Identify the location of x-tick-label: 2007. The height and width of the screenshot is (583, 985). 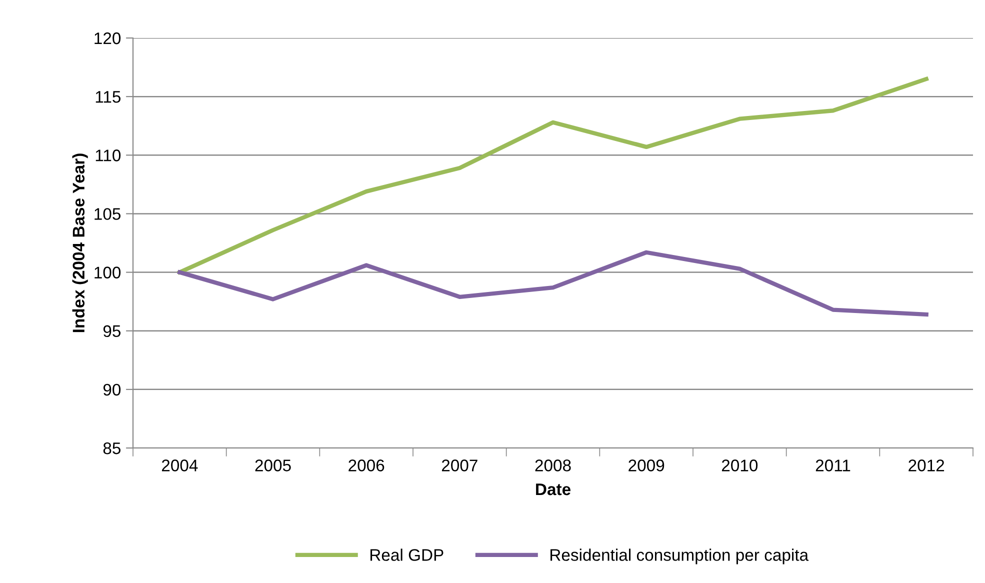
(460, 466).